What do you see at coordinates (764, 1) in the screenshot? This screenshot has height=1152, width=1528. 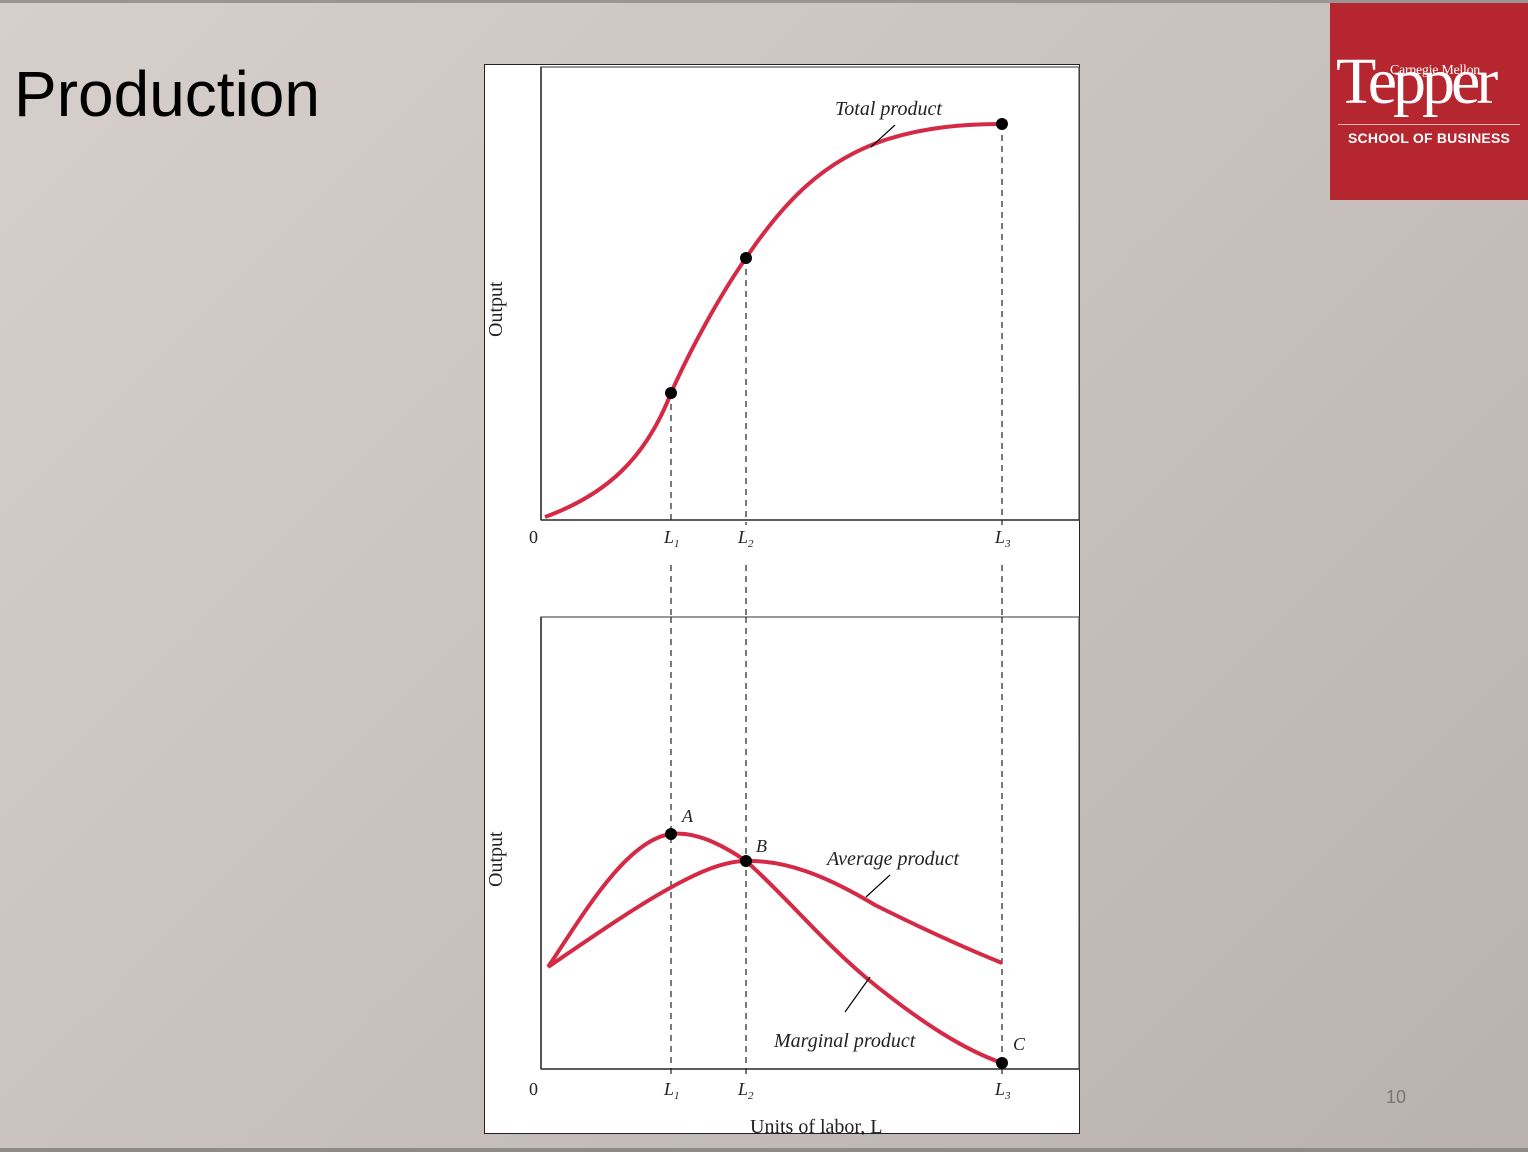 I see `top-border-line` at bounding box center [764, 1].